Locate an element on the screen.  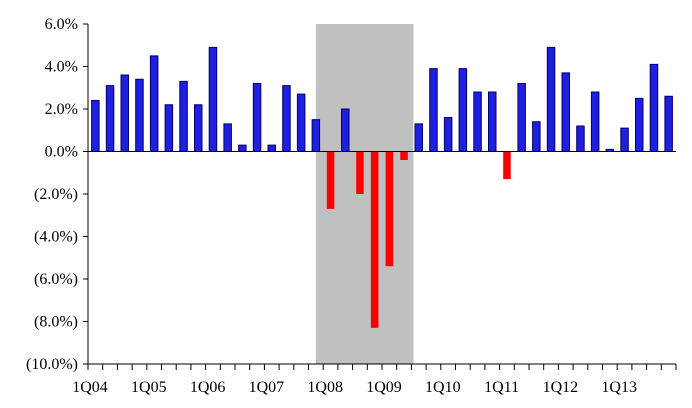
bar-2Q08 is located at coordinates (345, 130).